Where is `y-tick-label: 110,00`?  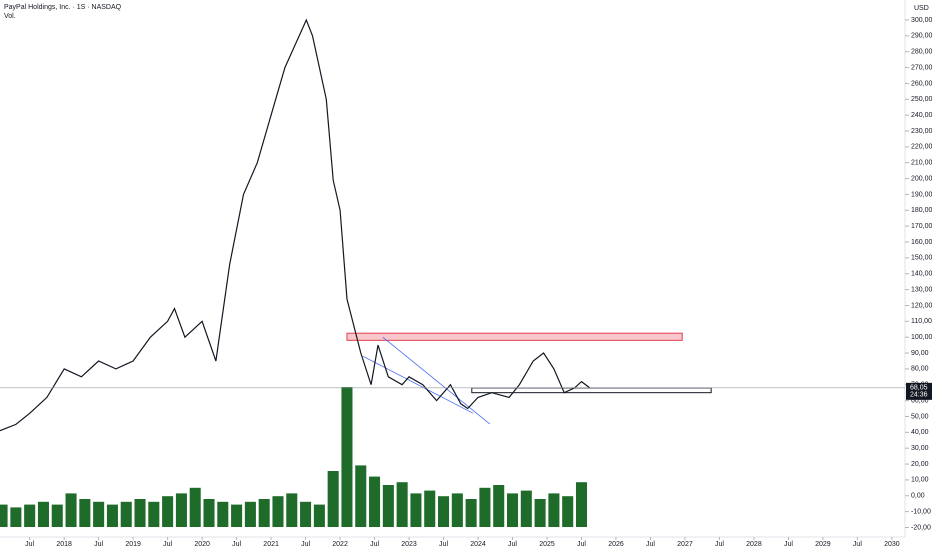 y-tick-label: 110,00 is located at coordinates (921, 321).